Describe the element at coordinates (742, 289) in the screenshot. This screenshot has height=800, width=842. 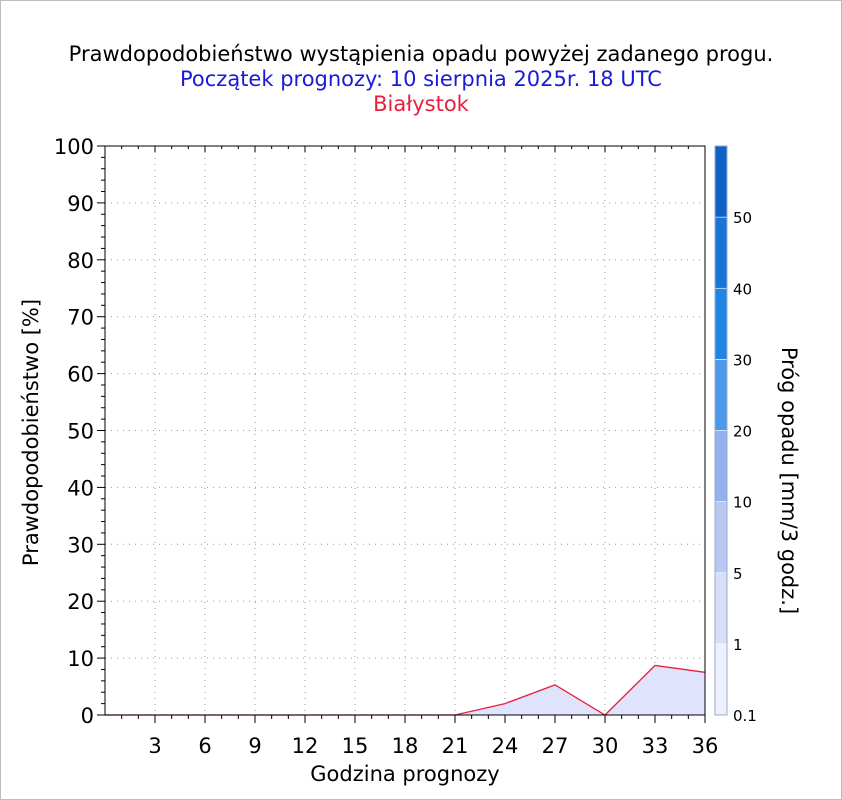
I see `colorbar-tick-label: 40` at that location.